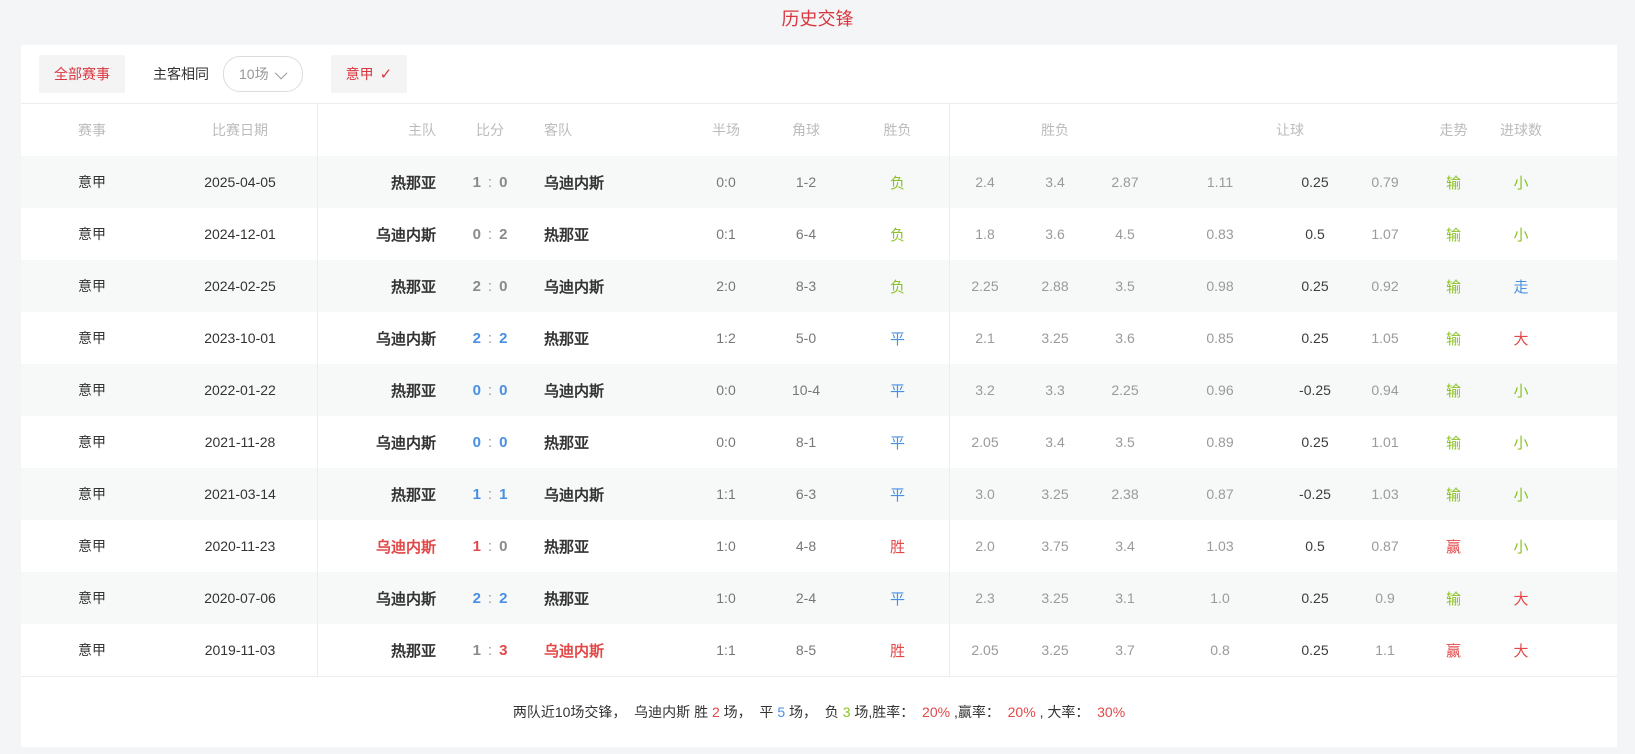  What do you see at coordinates (369, 74) in the screenshot?
I see `league-filter-button: 意甲 ✓` at bounding box center [369, 74].